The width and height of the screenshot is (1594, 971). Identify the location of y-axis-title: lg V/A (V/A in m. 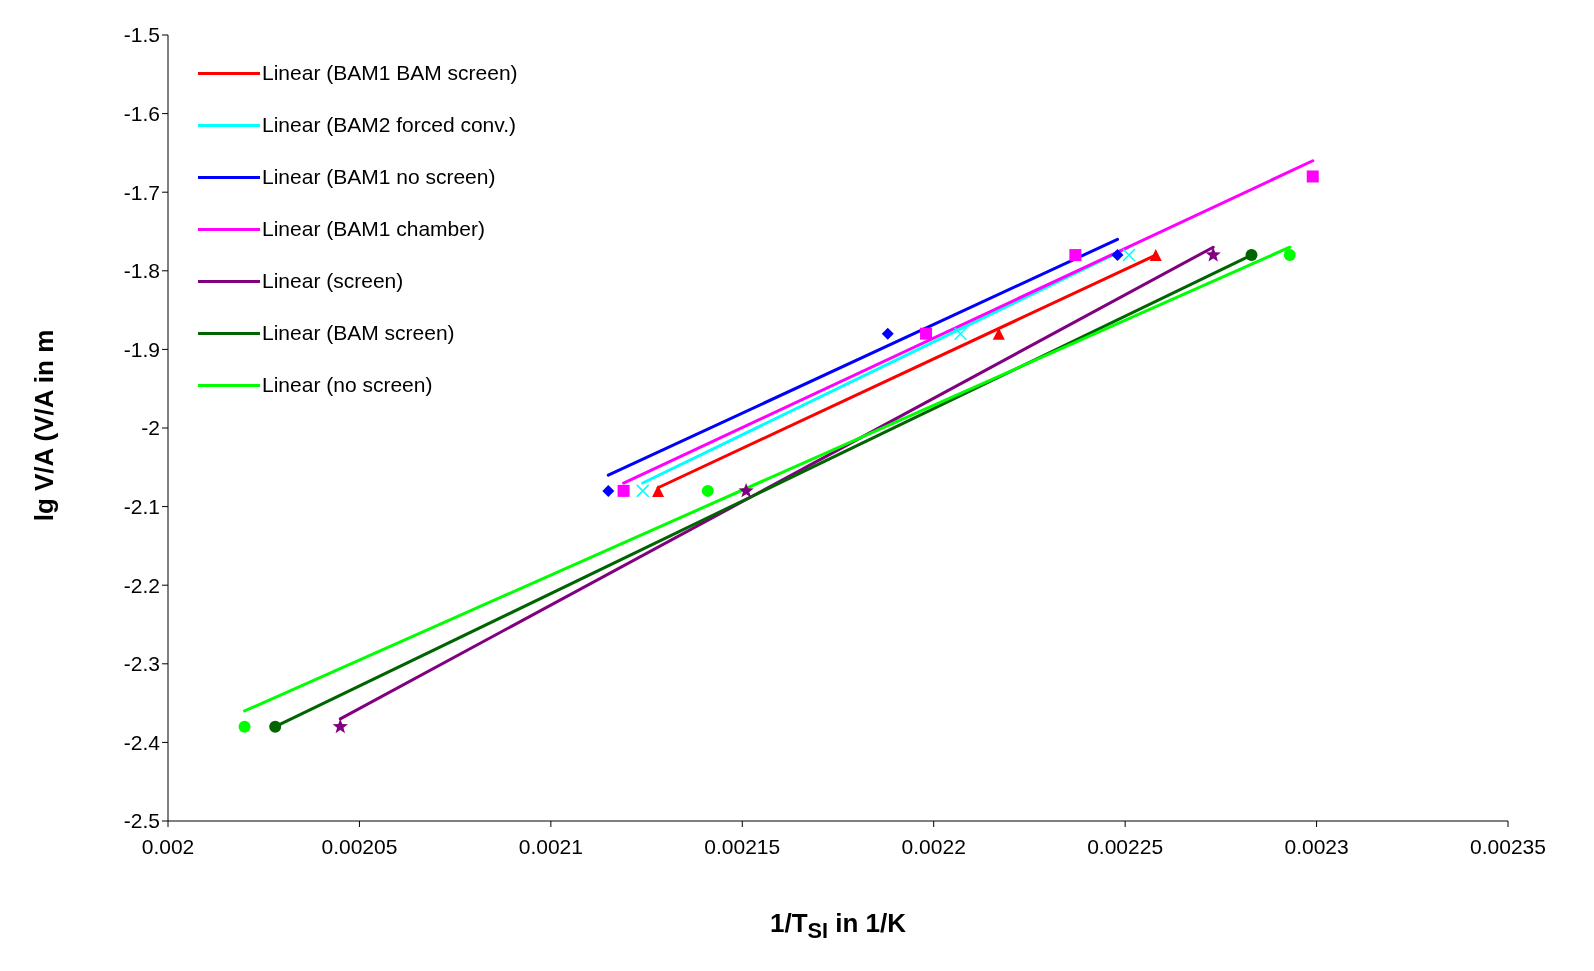
(44, 426).